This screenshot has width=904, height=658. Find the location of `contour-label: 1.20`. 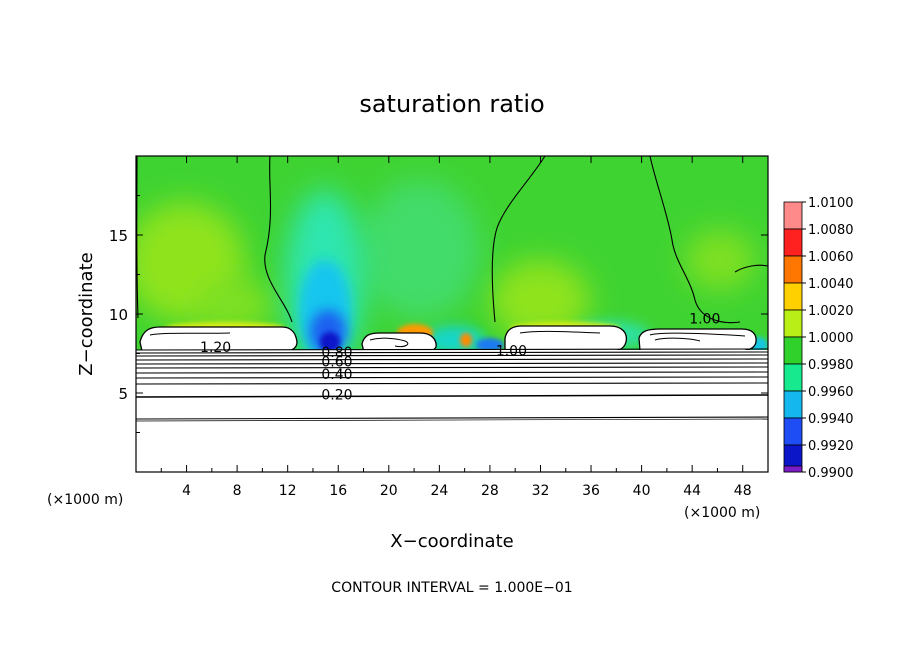

contour-label: 1.20 is located at coordinates (215, 348).